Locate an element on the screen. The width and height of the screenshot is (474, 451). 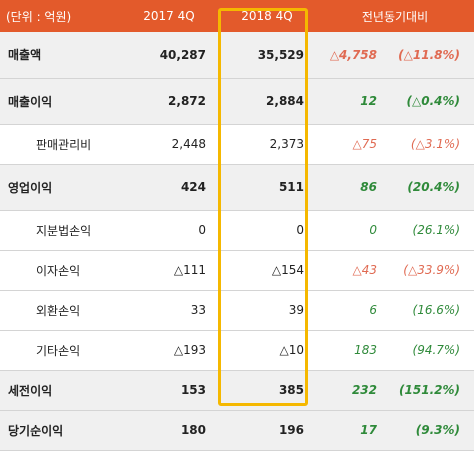
table-row: 매출액 40,287 35,529 △4,758 (△11.8%) is located at coordinates (237, 55).